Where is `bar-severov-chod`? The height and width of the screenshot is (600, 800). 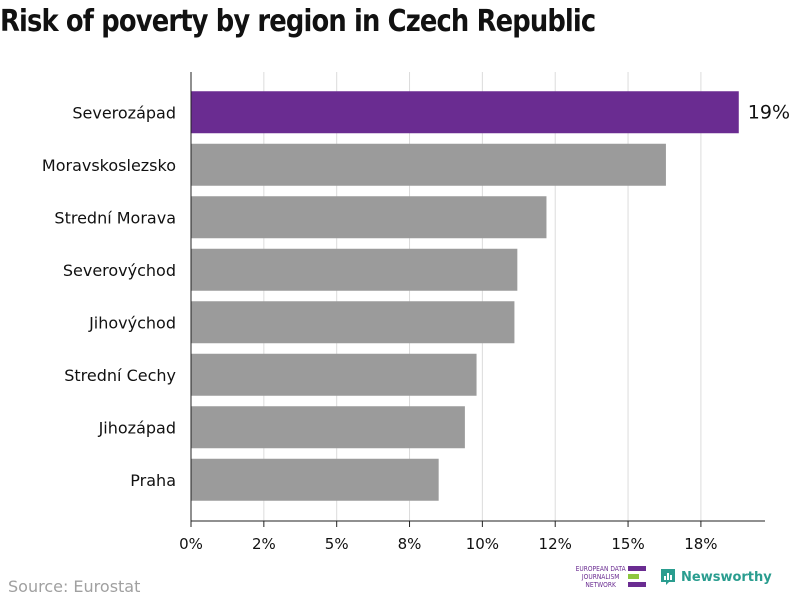
bar-severov-chod is located at coordinates (354, 269).